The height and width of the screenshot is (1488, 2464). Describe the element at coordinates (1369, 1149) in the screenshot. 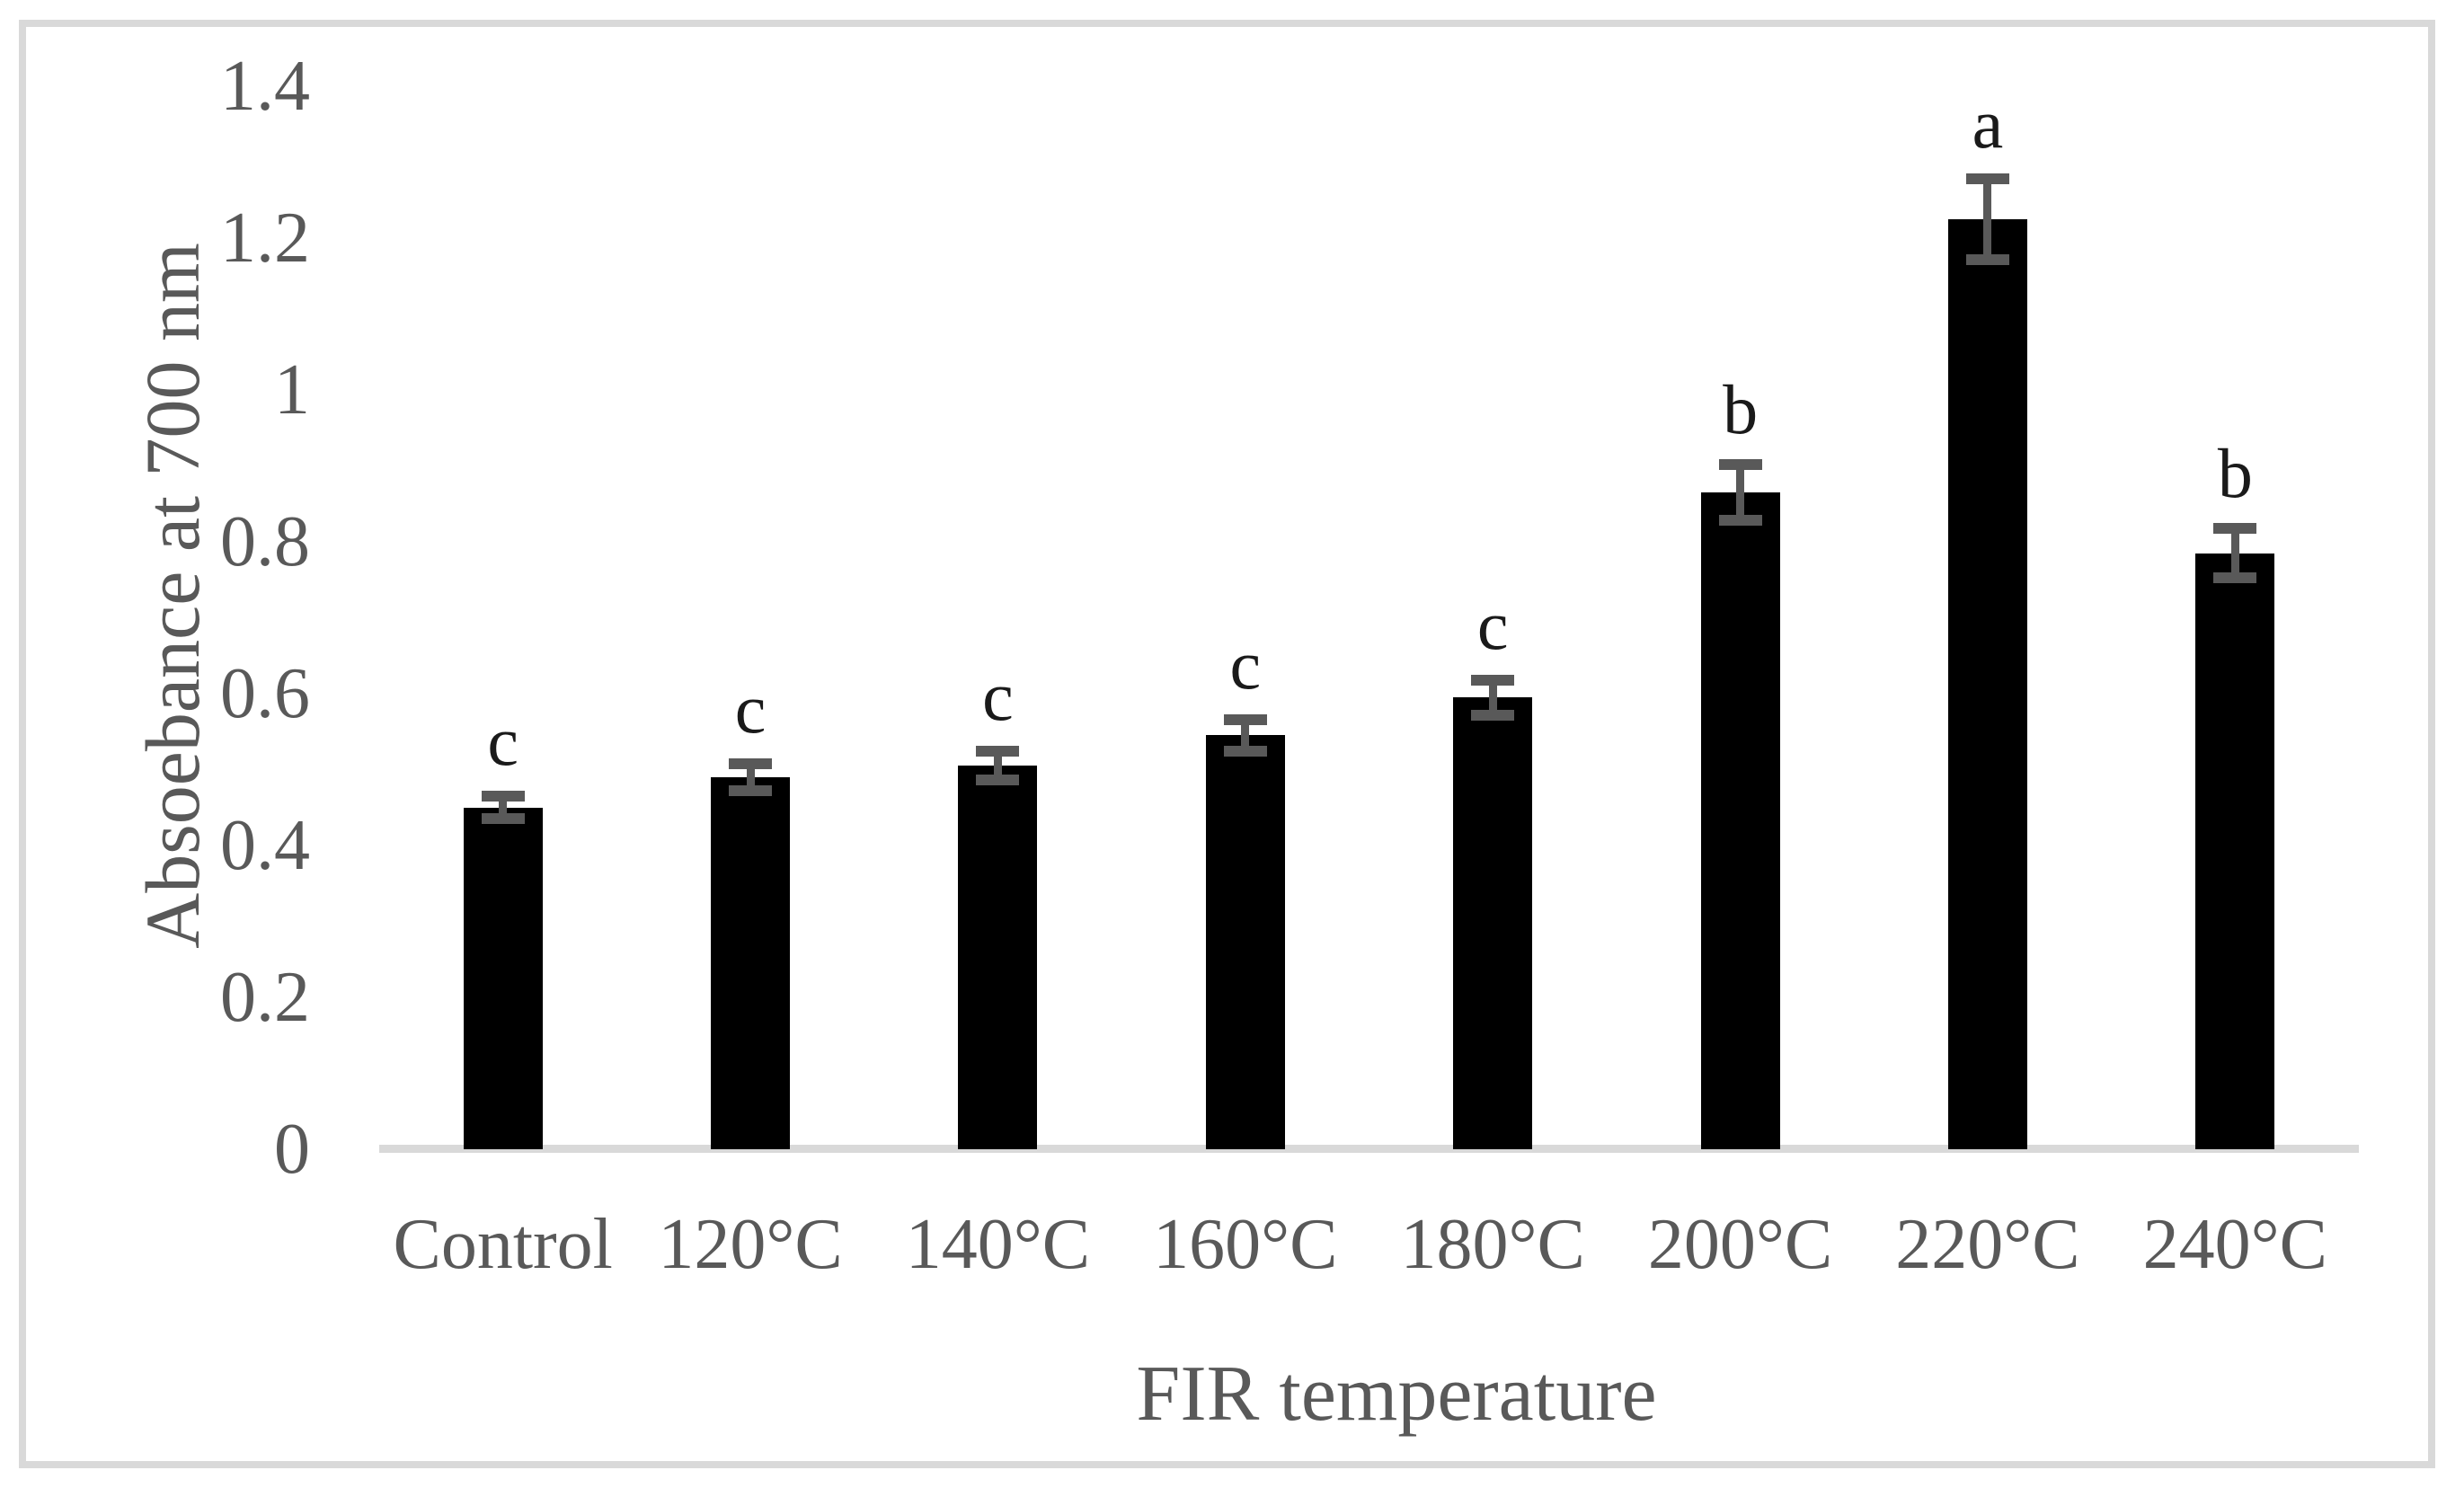

I see `x-axis-line` at that location.